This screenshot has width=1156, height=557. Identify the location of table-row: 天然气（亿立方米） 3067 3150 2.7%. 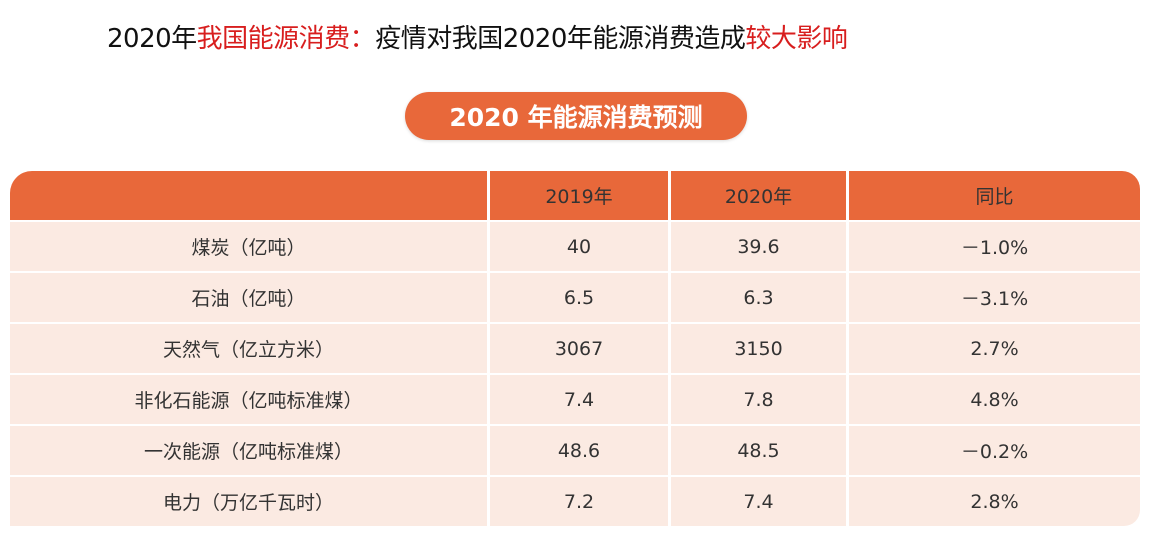
(575, 348).